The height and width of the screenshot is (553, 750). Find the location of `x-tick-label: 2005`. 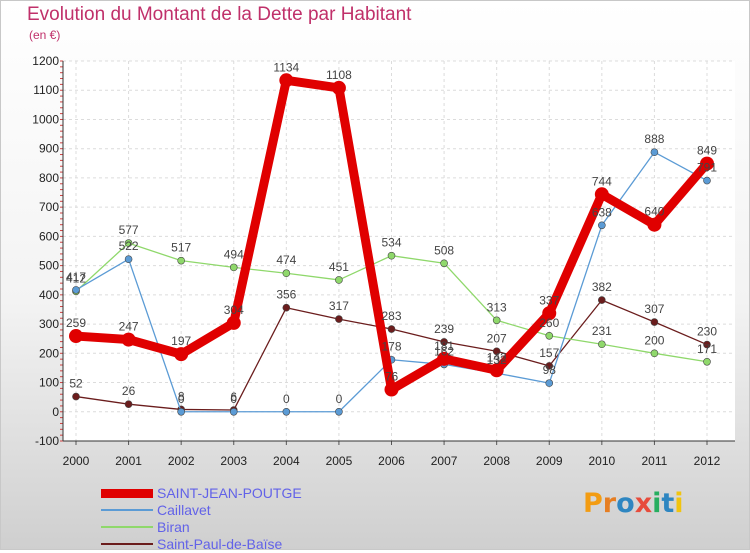

x-tick-label: 2005 is located at coordinates (339, 461).